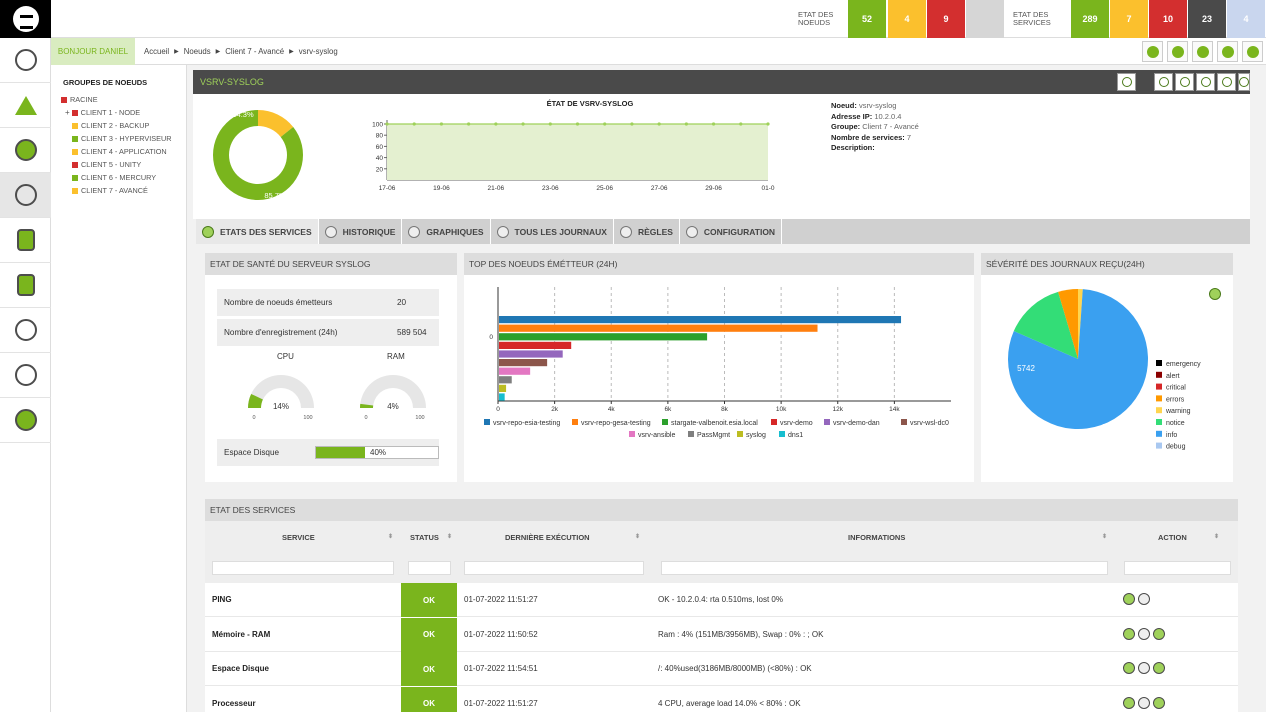  Describe the element at coordinates (1177, 51) in the screenshot. I see `messages-button` at that location.